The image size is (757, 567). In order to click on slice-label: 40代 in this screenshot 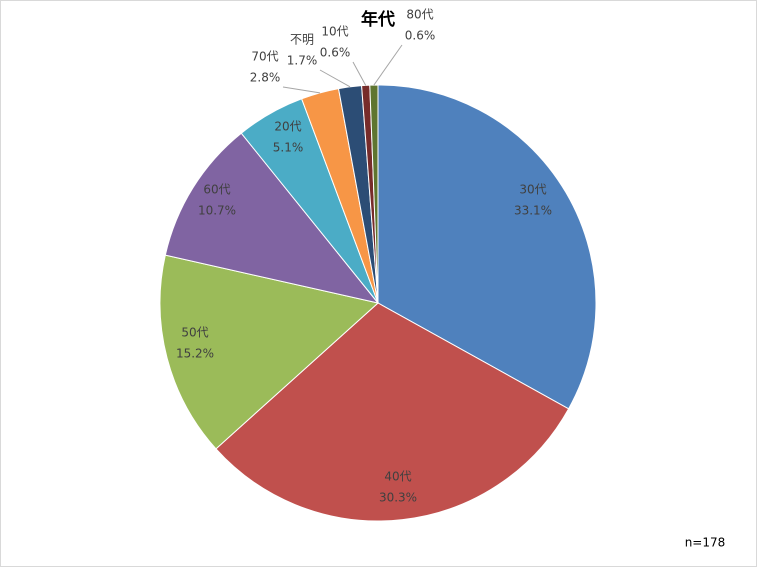, I will do `click(397, 477)`.